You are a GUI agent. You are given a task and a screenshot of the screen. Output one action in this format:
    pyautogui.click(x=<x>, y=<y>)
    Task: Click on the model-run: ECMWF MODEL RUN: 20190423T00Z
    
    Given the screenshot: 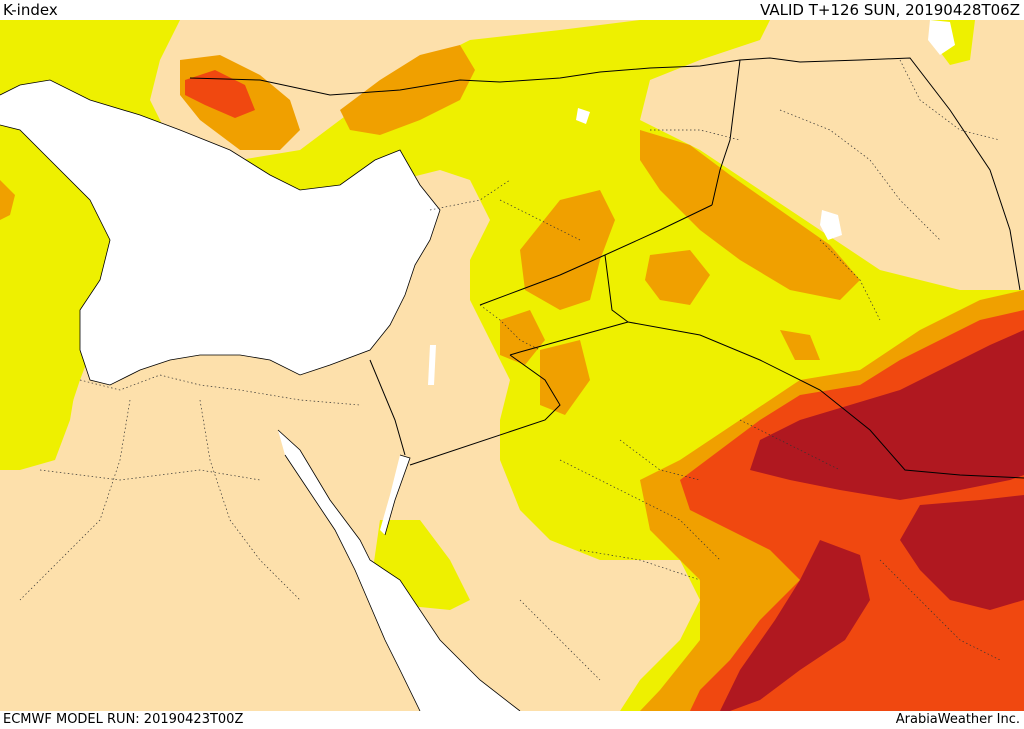 What is the action you would take?
    pyautogui.click(x=123, y=719)
    